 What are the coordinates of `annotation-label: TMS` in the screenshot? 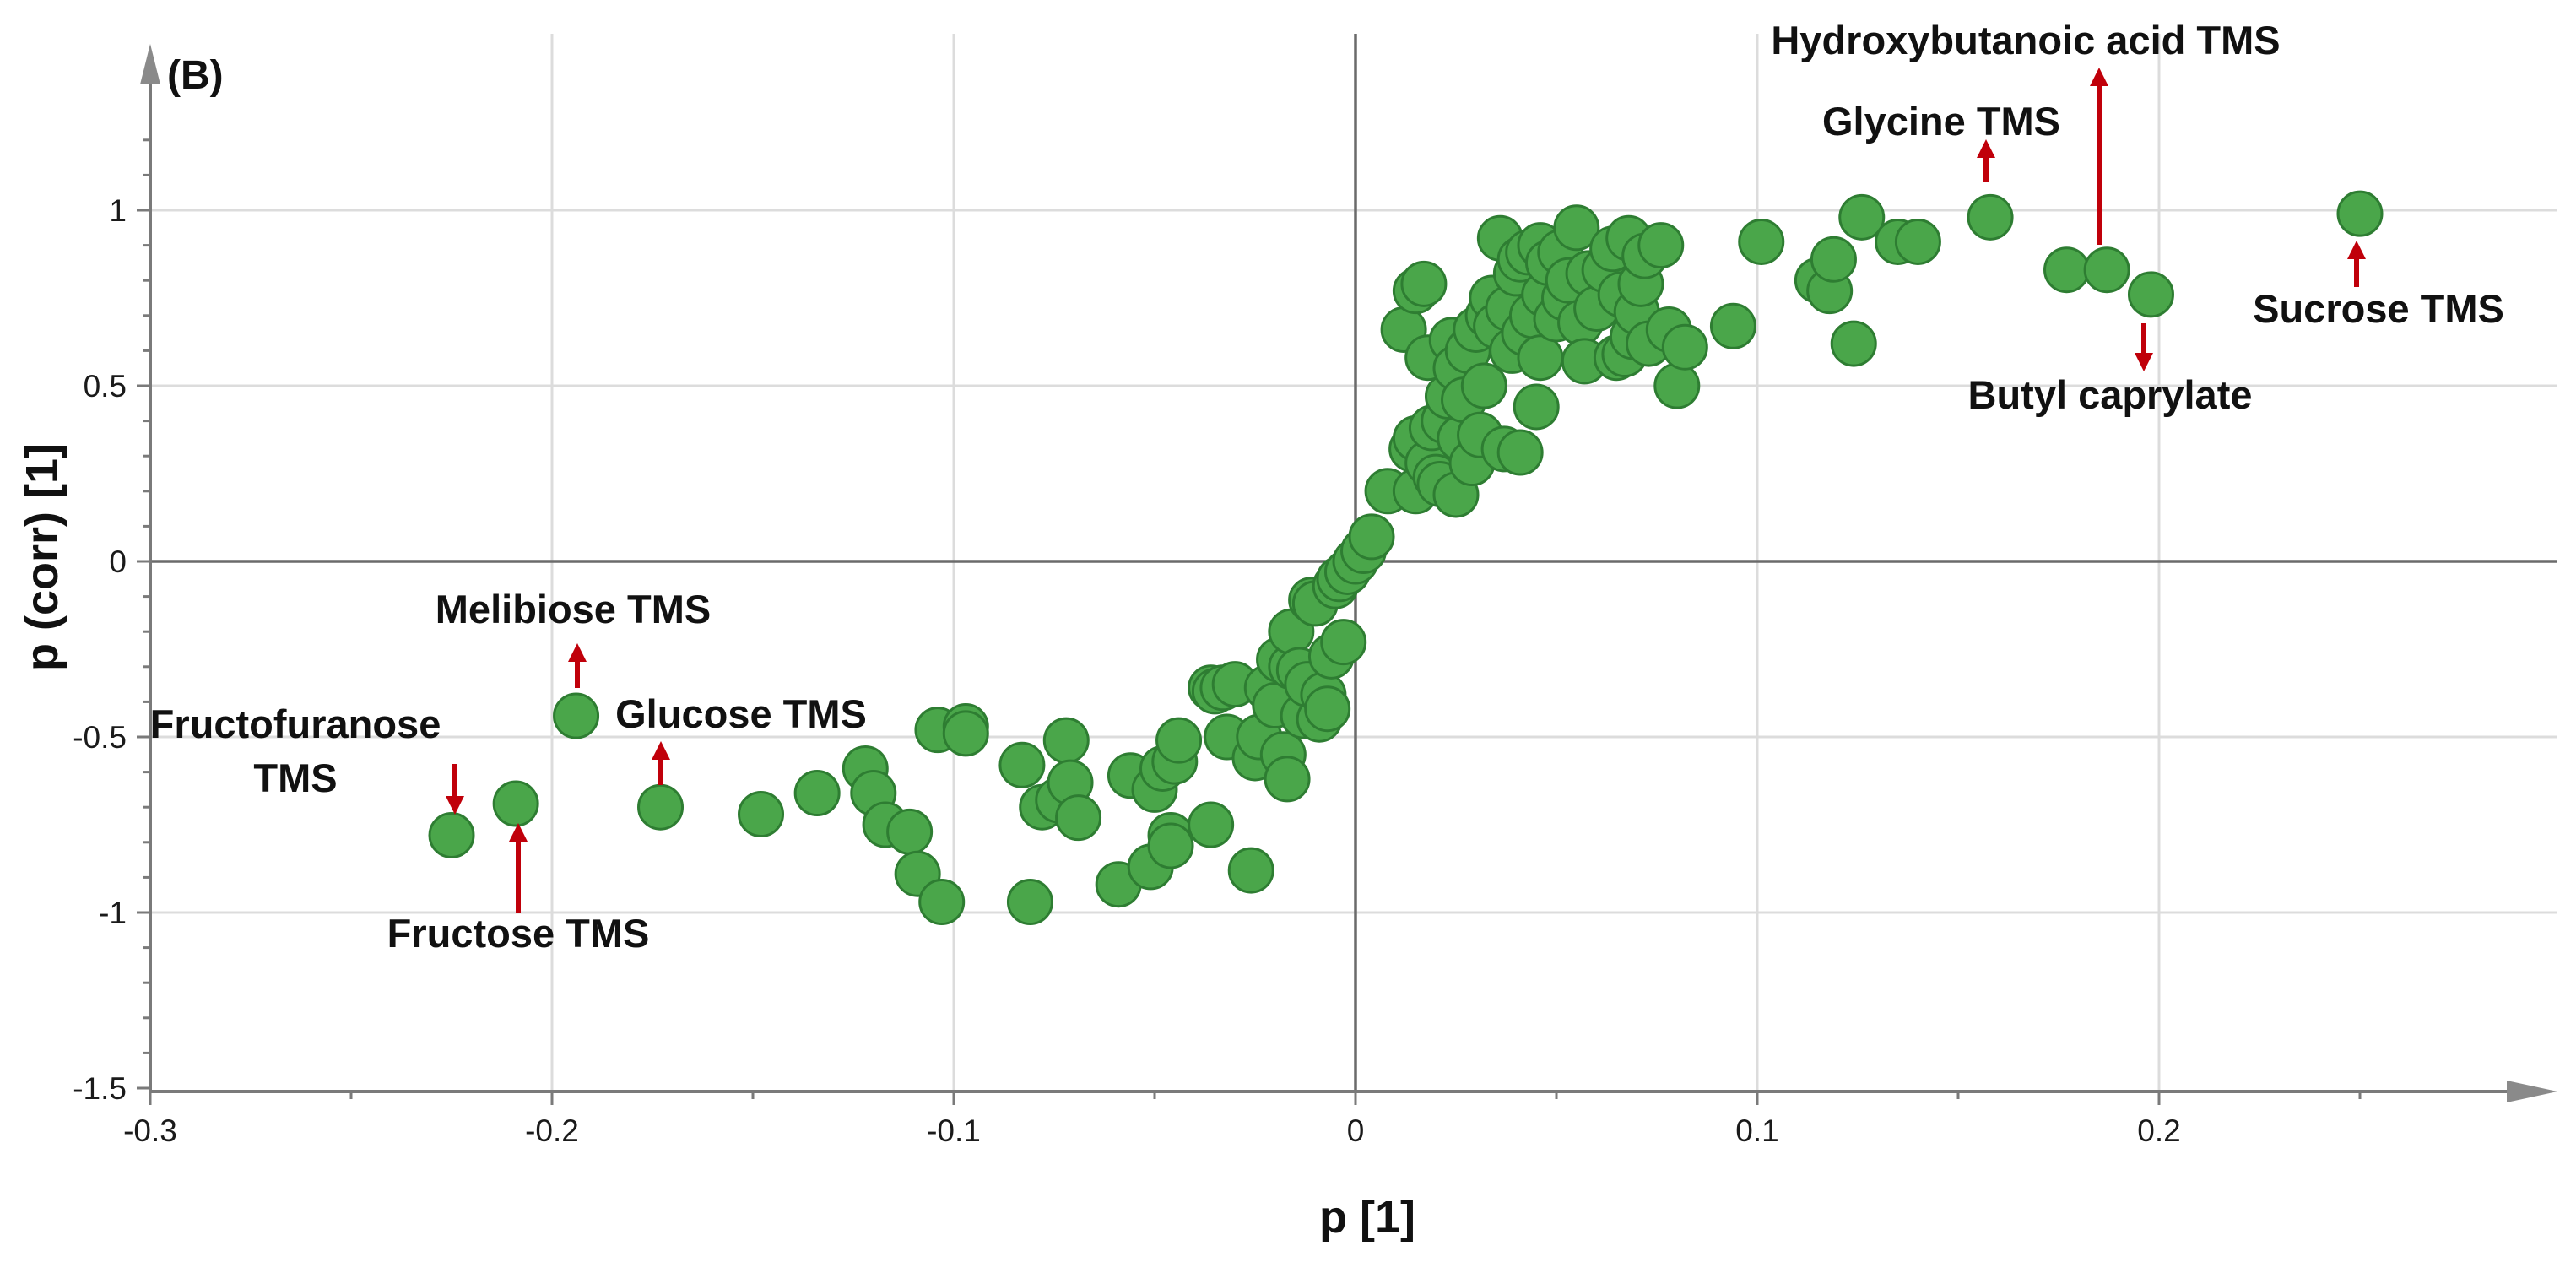 It's located at (295, 778).